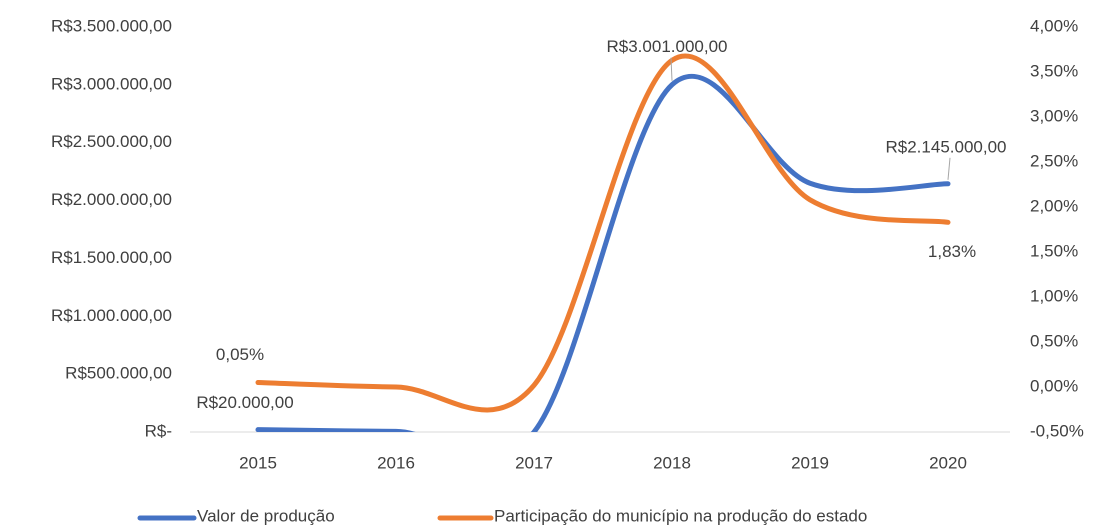 The height and width of the screenshot is (527, 1108). I want to click on data-label: R$20.000,00, so click(244, 402).